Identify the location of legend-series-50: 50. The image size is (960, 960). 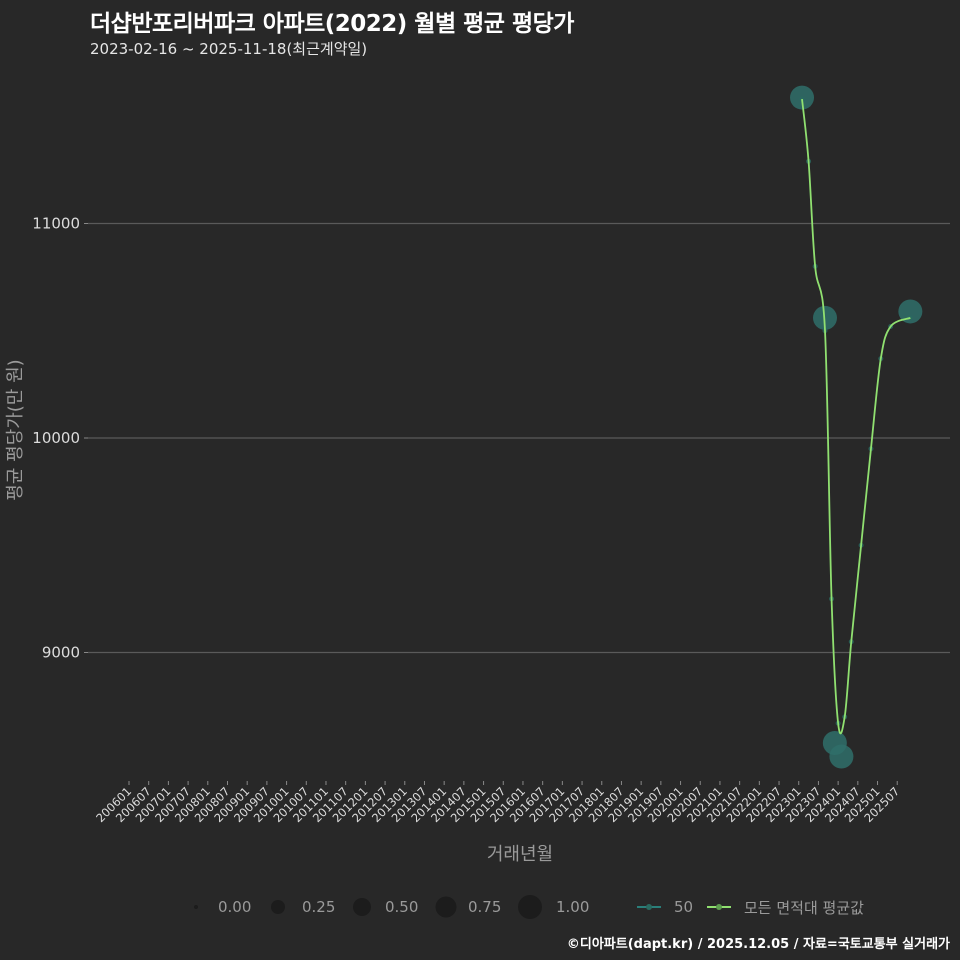
(664, 907).